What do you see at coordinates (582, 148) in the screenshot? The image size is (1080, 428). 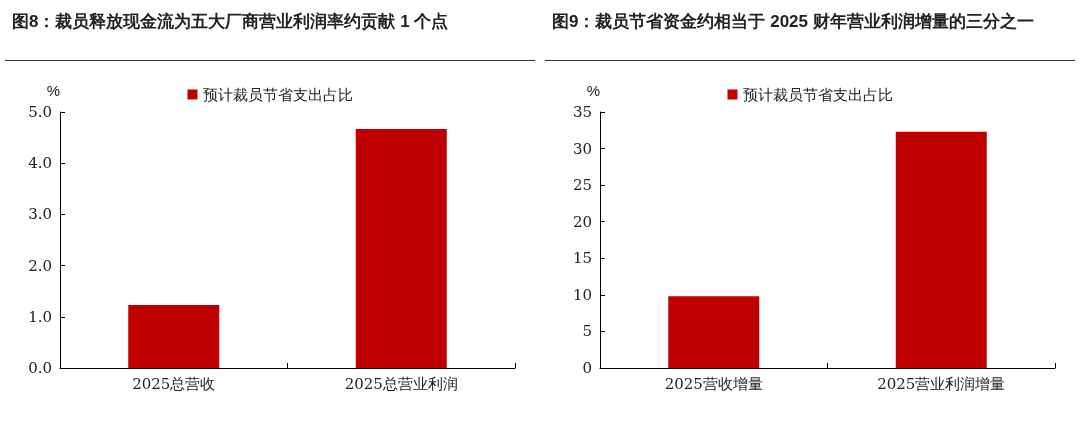 I see `y-tick-label: 30` at bounding box center [582, 148].